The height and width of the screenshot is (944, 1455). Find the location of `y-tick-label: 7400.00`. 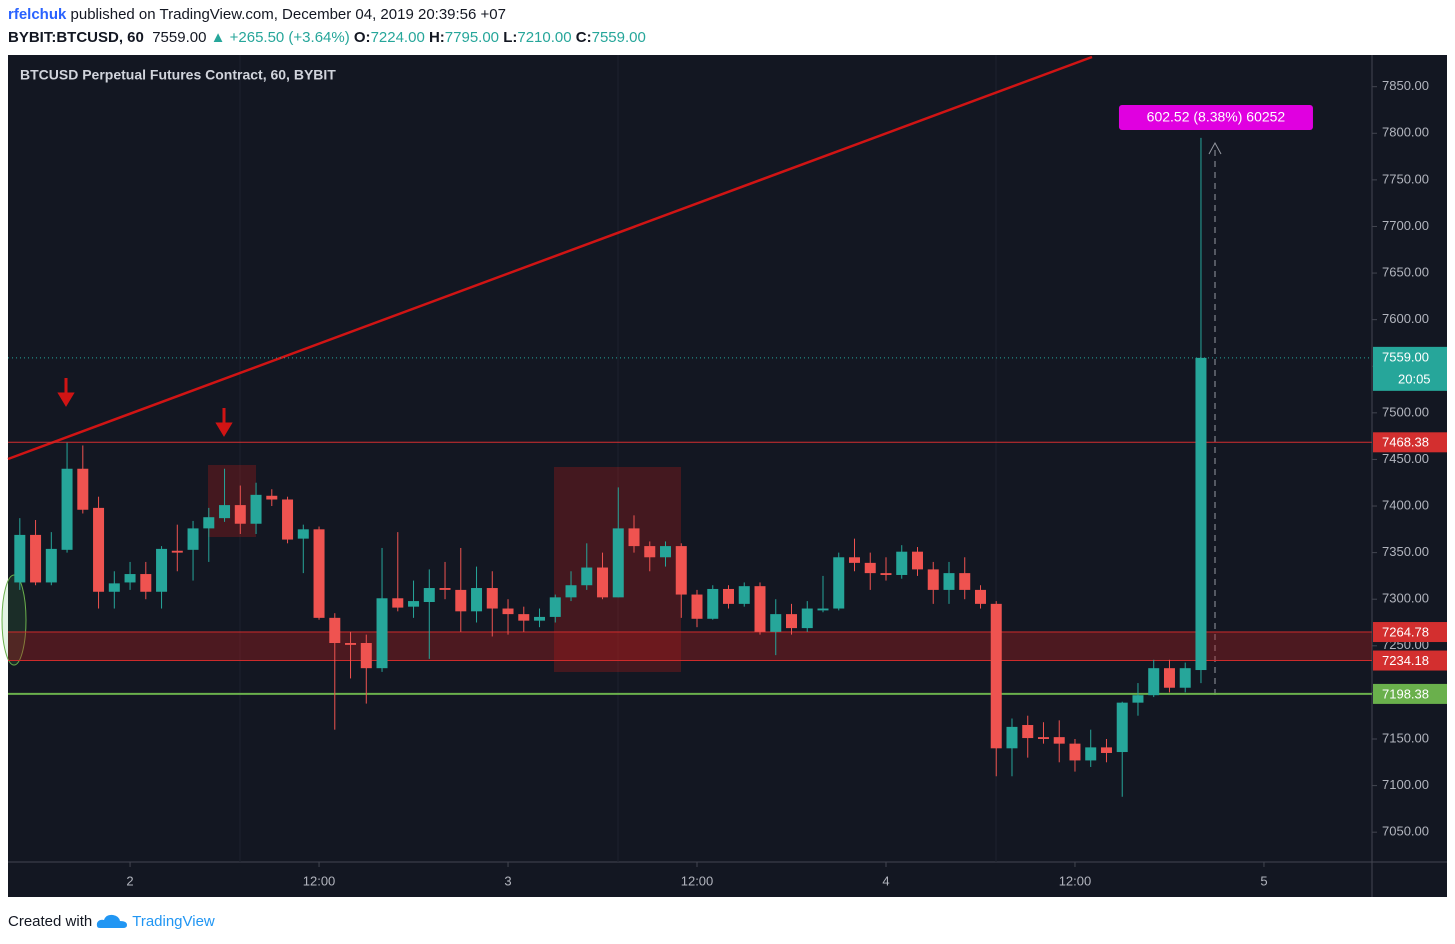

y-tick-label: 7400.00 is located at coordinates (1405, 504).